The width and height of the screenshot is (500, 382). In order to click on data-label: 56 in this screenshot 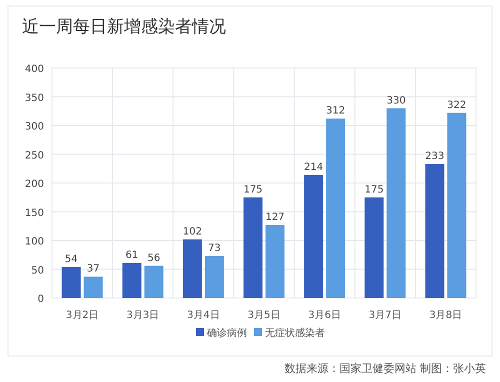, I will do `click(153, 258)`.